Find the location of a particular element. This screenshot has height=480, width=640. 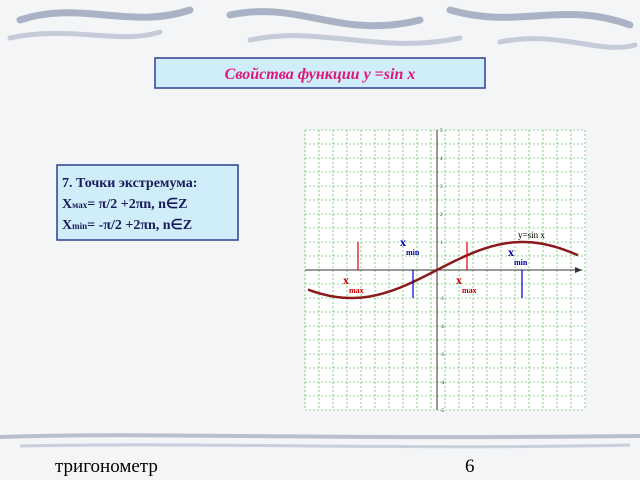

info-rest: = π/2 +2πn, n∈Z is located at coordinates (137, 204).